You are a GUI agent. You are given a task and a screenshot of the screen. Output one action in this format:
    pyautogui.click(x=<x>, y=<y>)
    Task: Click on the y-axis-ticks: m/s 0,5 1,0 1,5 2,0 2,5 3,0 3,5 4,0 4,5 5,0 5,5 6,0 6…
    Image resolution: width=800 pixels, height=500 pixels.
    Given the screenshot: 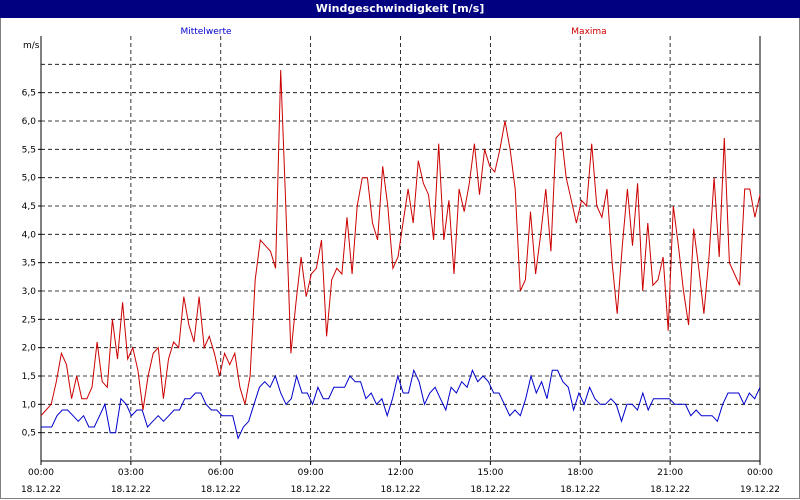 What is the action you would take?
    pyautogui.click(x=31, y=240)
    